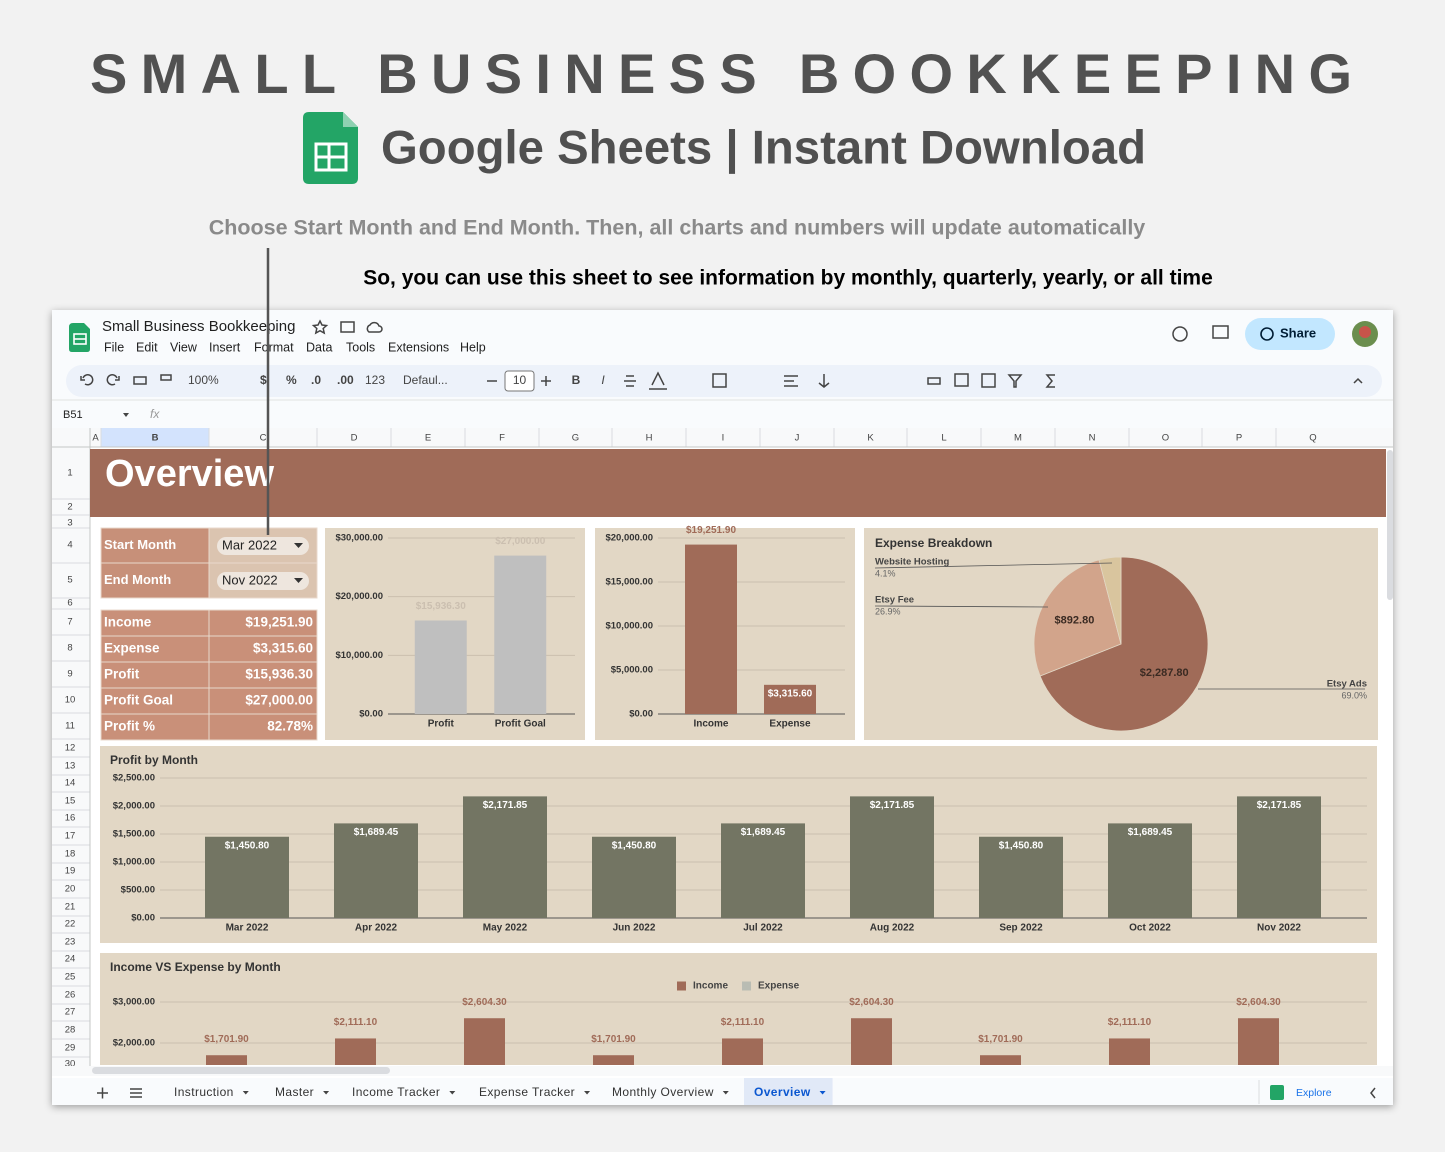  What do you see at coordinates (649, 438) in the screenshot?
I see `column-header: H` at bounding box center [649, 438].